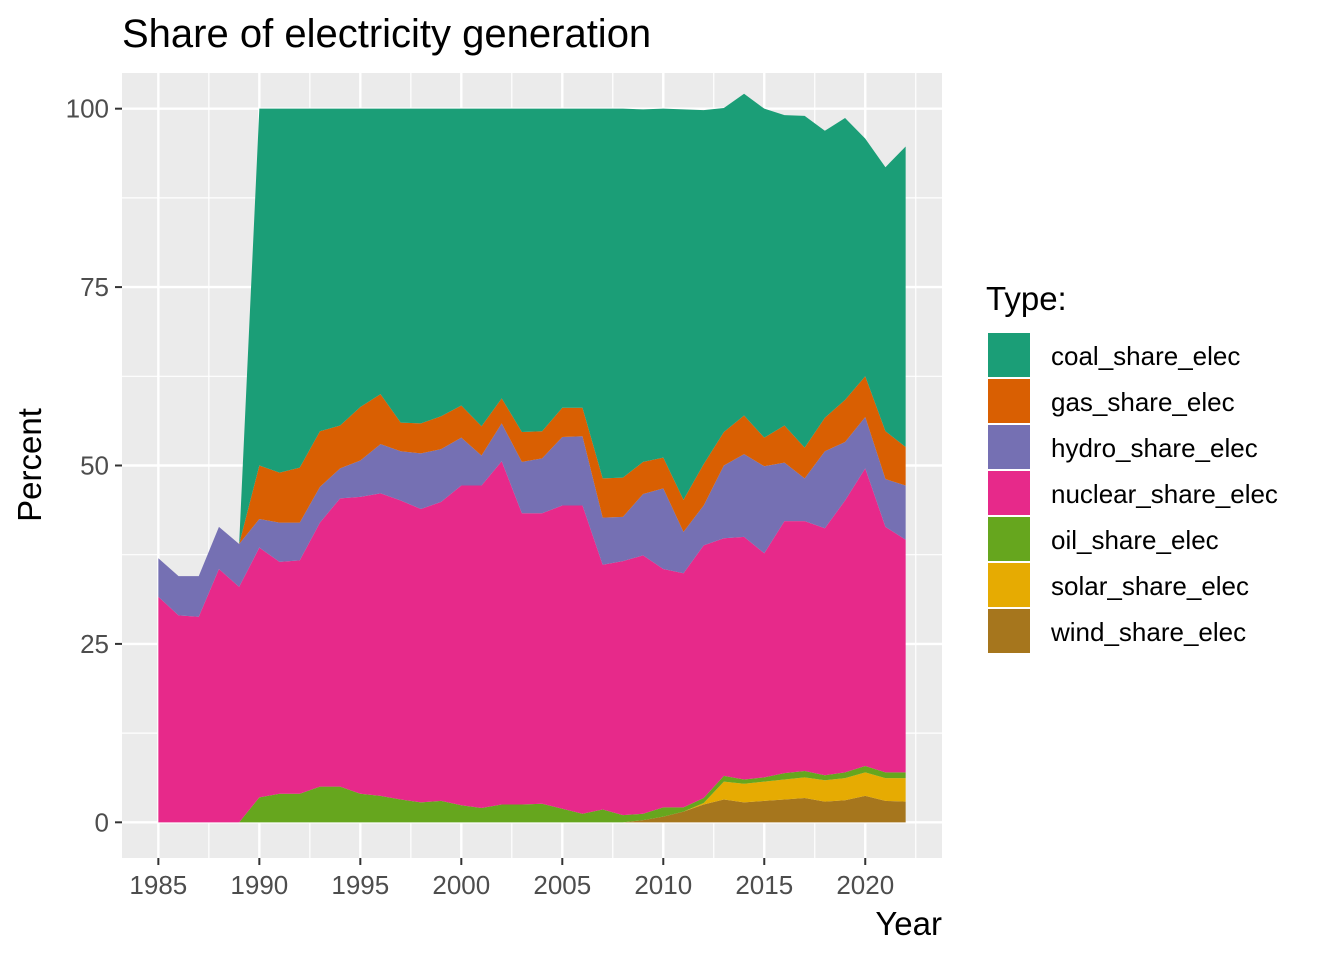  I want to click on x-tick-label: 2000, so click(461, 885).